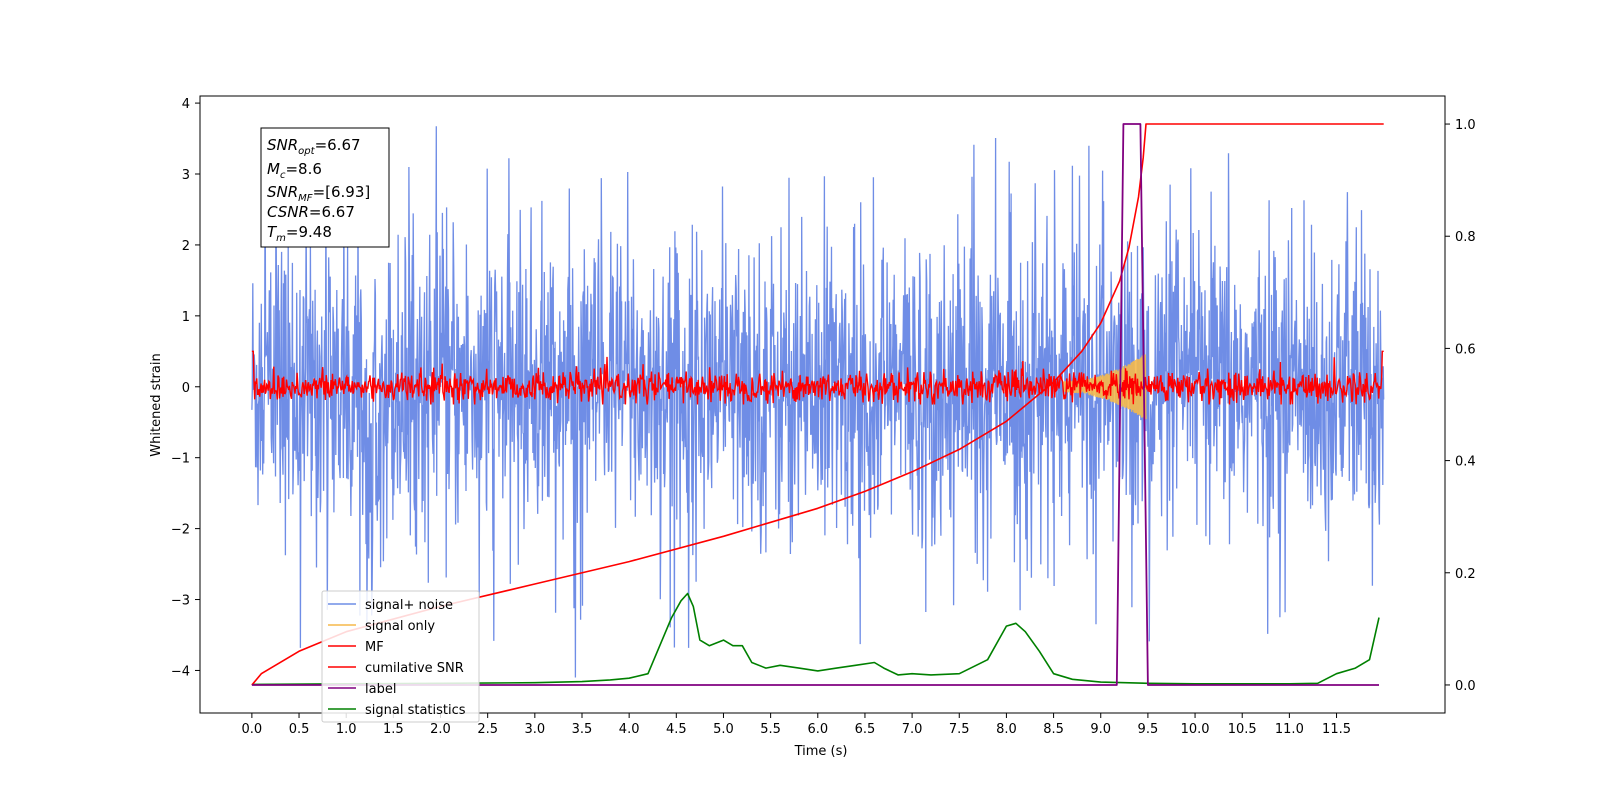 The image size is (1600, 800). I want to click on y2-tick-label: 0.8, so click(1465, 237).